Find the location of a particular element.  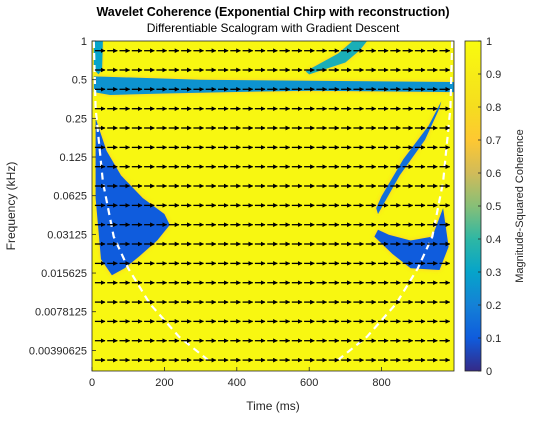

y-axis-label: Frequency (kHz) is located at coordinates (11, 206).